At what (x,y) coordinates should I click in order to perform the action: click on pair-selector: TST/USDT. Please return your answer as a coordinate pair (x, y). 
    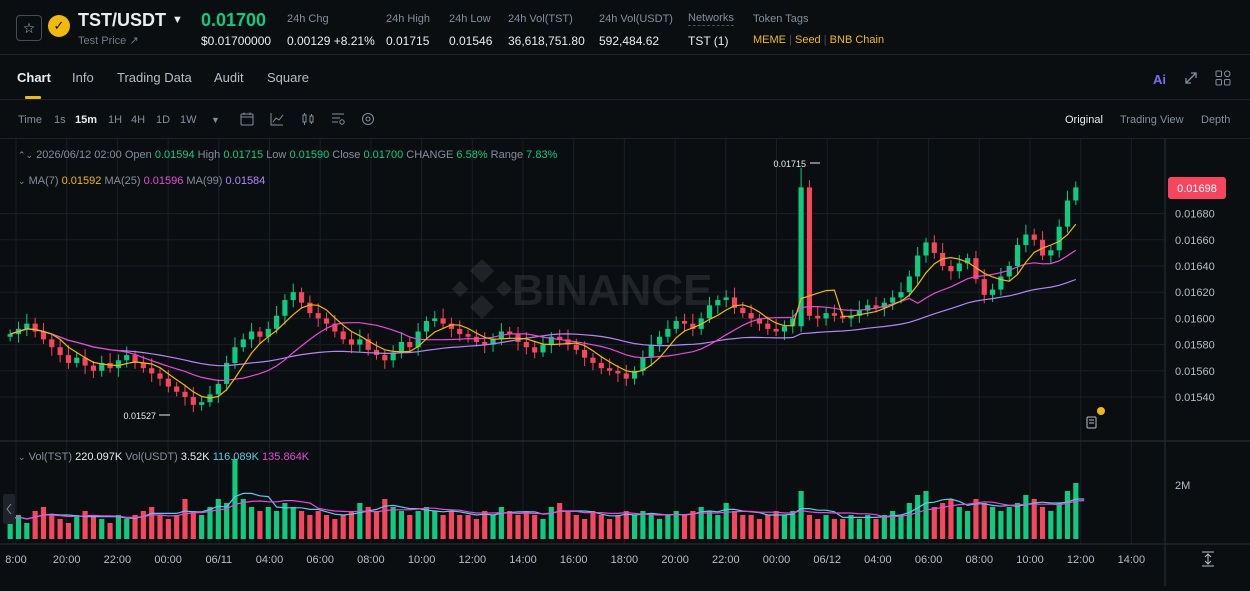
    Looking at the image, I should click on (122, 20).